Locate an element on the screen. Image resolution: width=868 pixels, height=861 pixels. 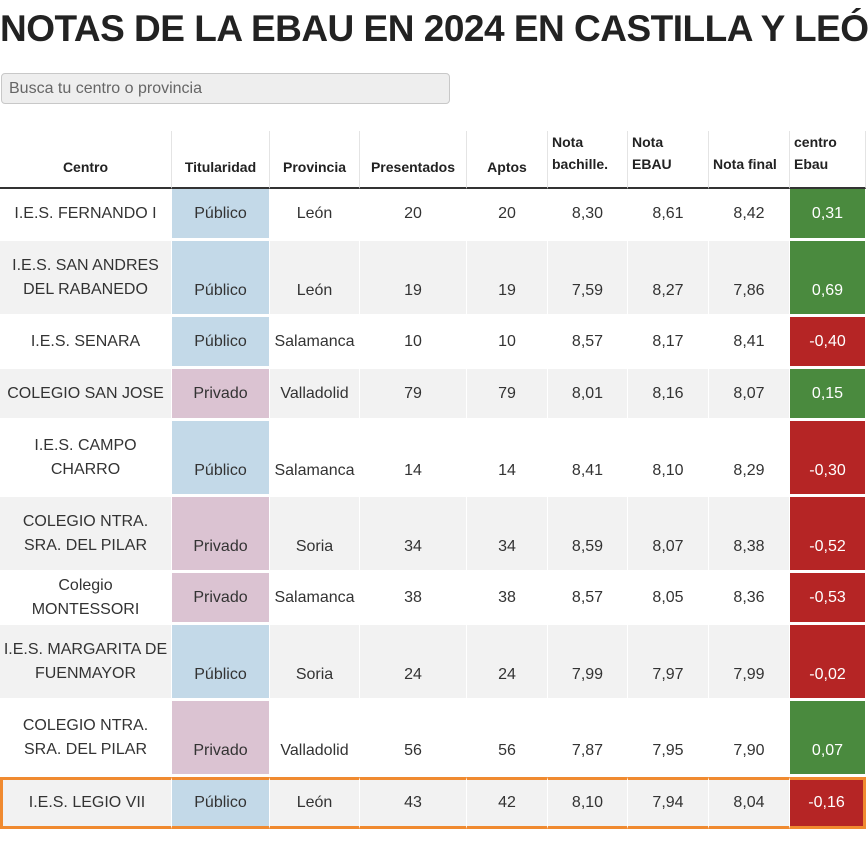
nota-ebau-cell: 8,61 is located at coordinates (668, 215).